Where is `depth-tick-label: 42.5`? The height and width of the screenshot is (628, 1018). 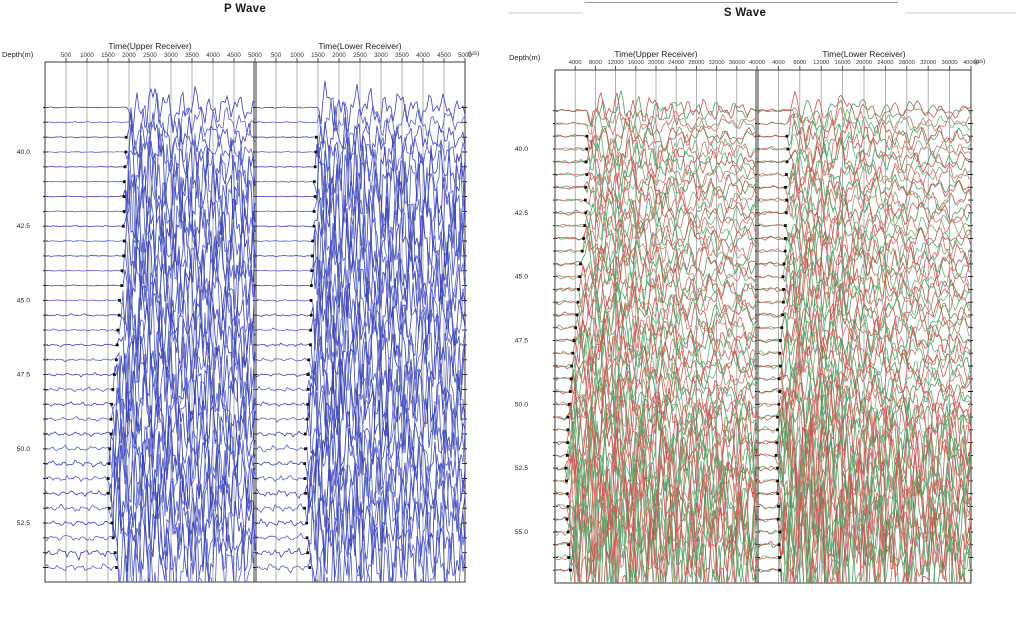 depth-tick-label: 42.5 is located at coordinates (23, 226).